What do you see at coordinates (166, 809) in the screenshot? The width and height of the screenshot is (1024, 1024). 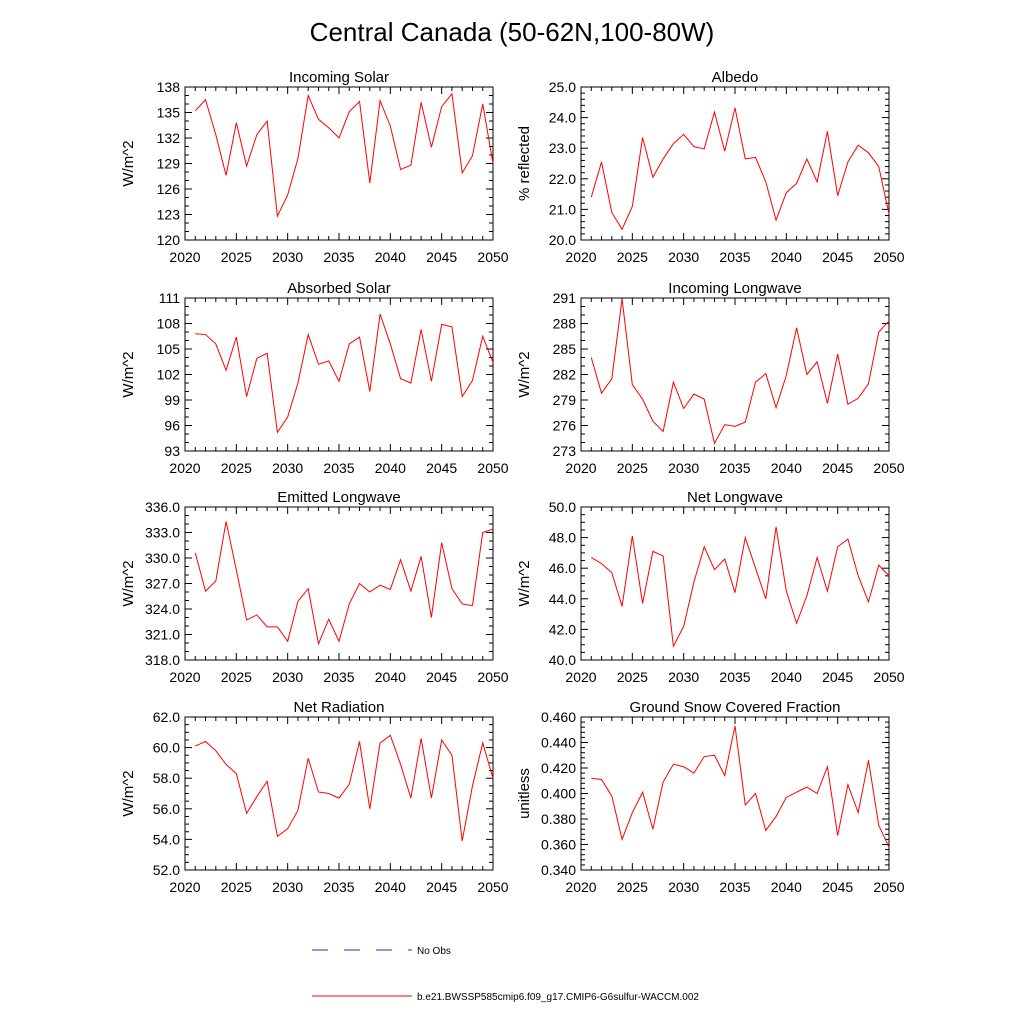 I see `y-tick-label: 56.0` at bounding box center [166, 809].